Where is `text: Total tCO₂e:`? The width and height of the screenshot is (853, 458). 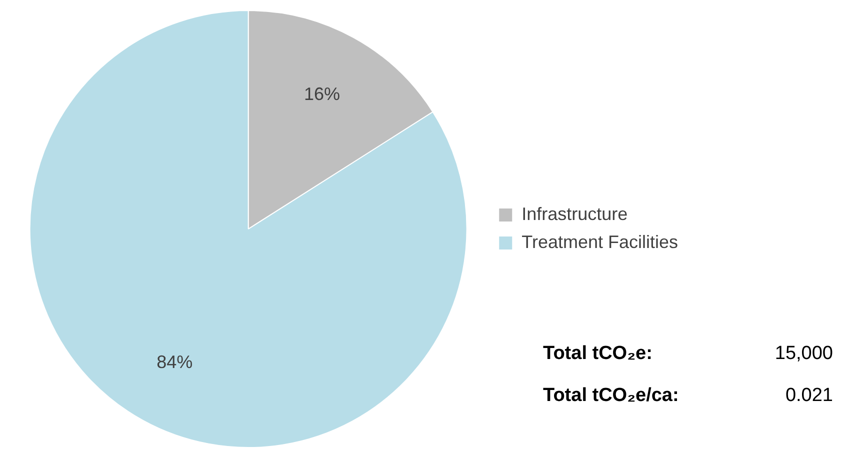
text: Total tCO₂e: is located at coordinates (598, 354).